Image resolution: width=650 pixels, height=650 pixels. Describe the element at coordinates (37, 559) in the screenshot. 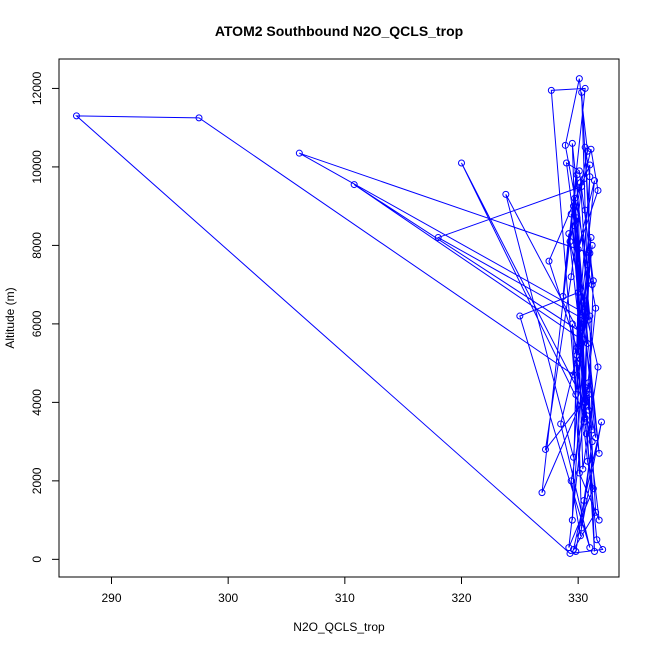

I see `y-tick-label: 0` at that location.